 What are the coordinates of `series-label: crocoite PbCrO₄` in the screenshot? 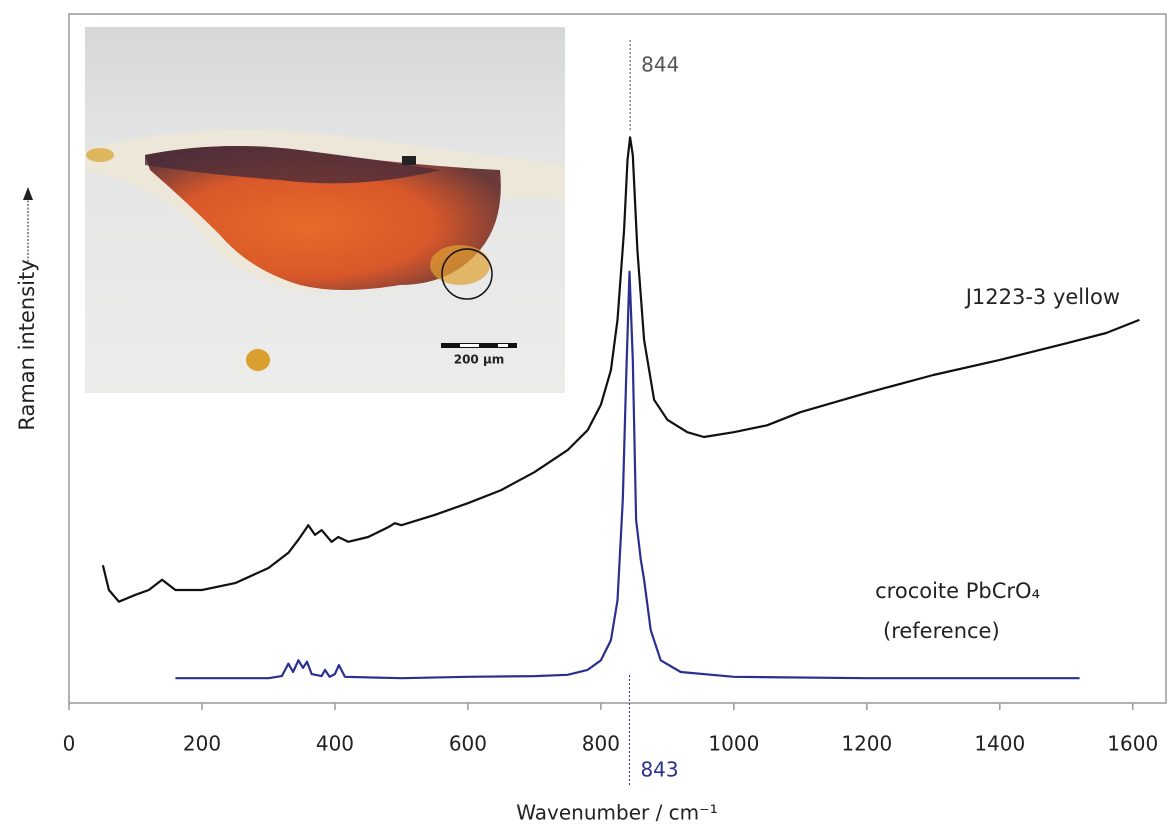 It's located at (957, 591).